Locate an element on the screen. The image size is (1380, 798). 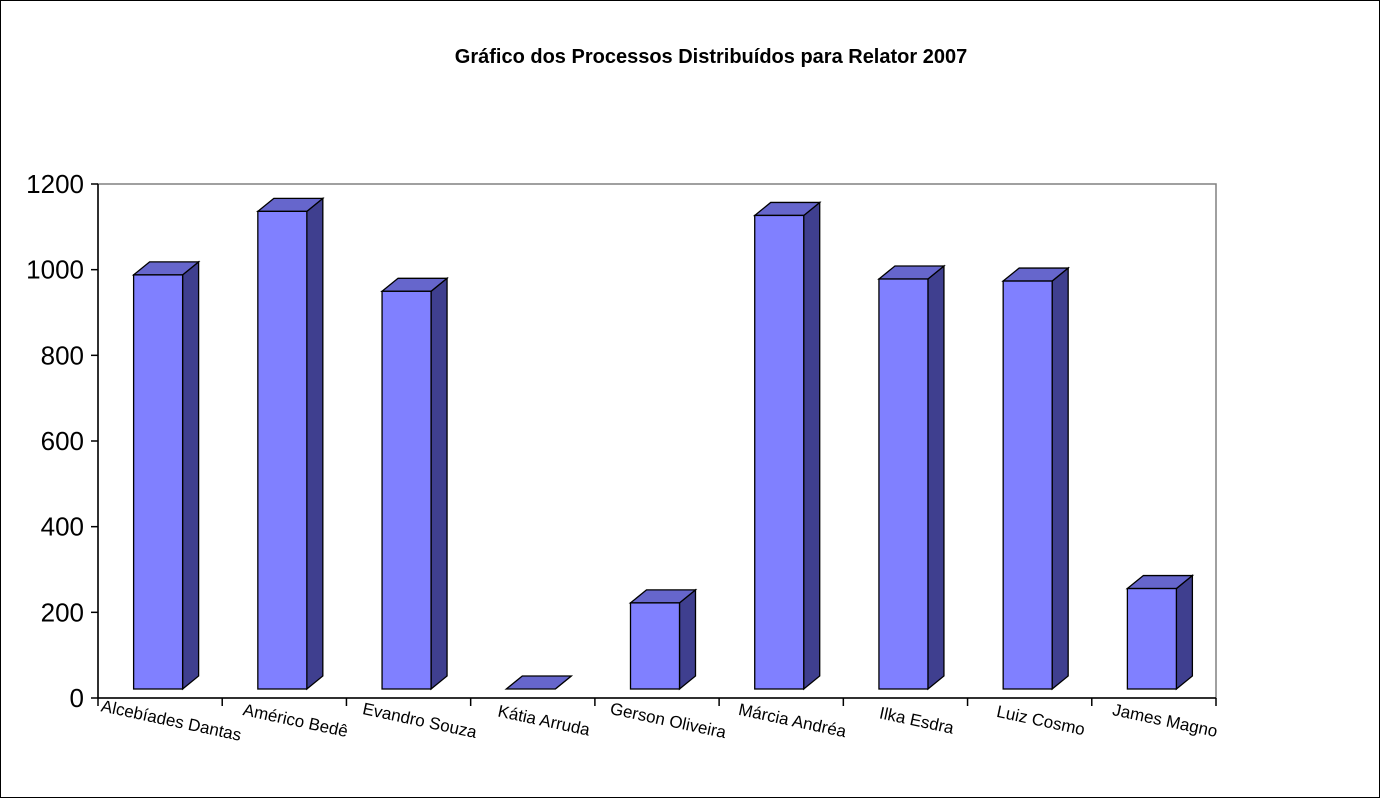
y-tick-label: 800 is located at coordinates (62, 355).